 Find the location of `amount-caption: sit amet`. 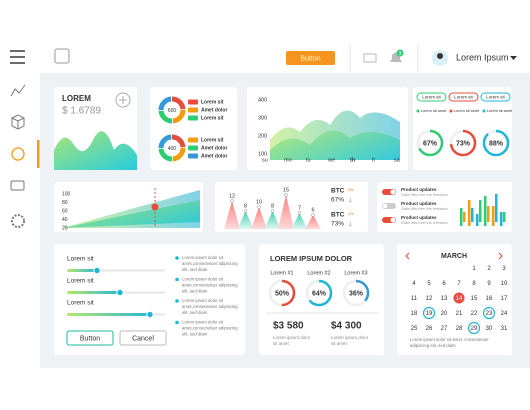

amount-caption: sit amet is located at coordinates (281, 343).